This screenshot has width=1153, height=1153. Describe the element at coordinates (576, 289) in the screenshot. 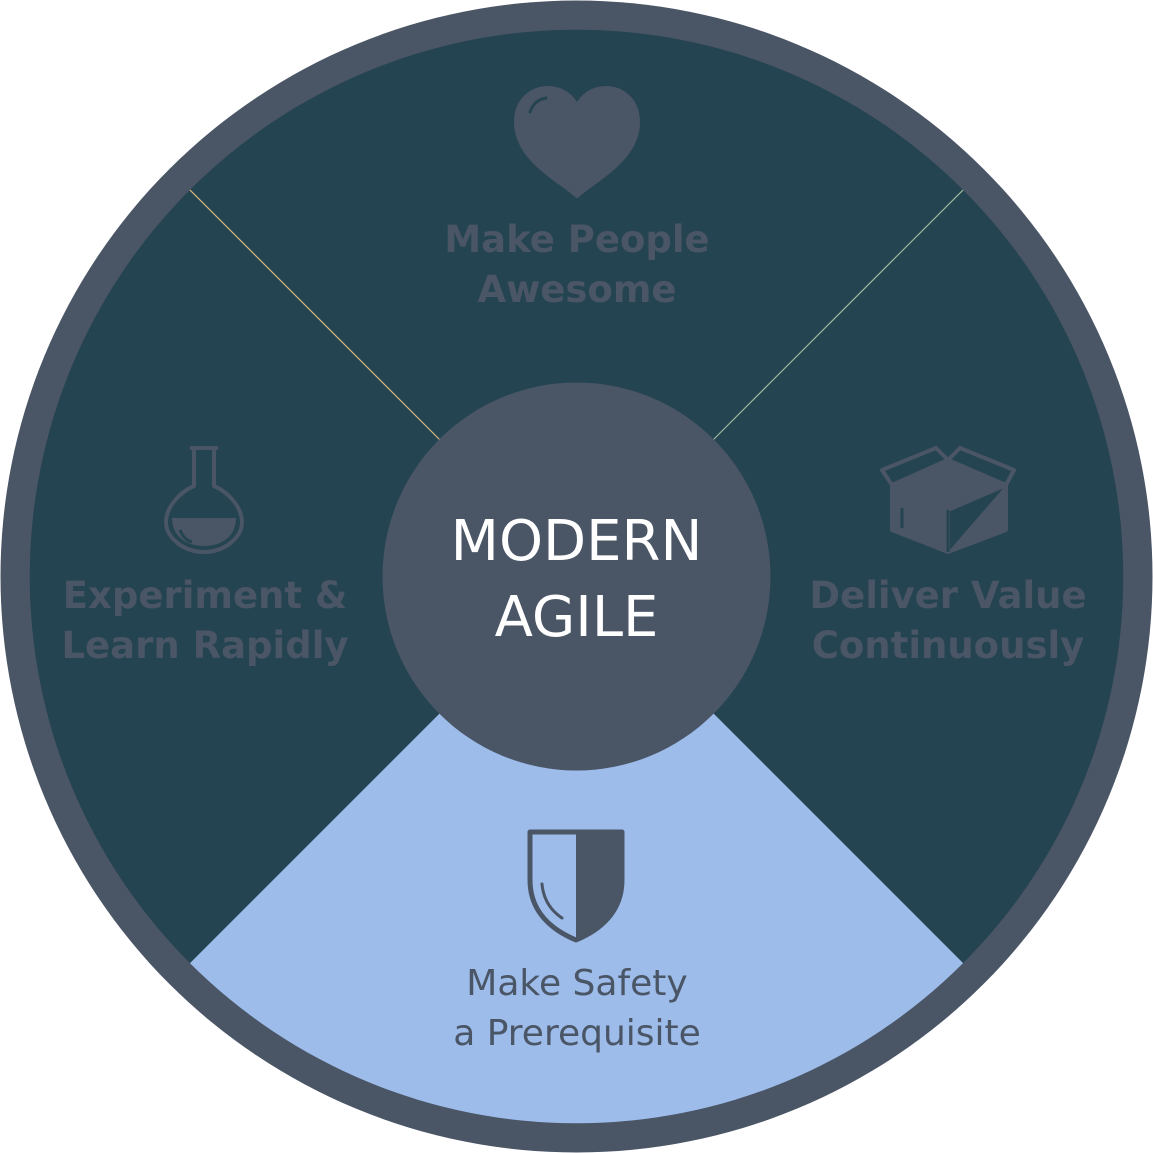

I see `segment-top-label-line2: Awesome` at that location.